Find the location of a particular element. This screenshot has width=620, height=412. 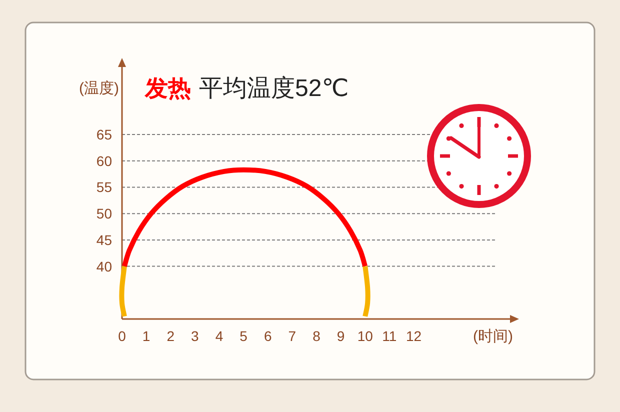

chart-title: 发热 is located at coordinates (167, 88).